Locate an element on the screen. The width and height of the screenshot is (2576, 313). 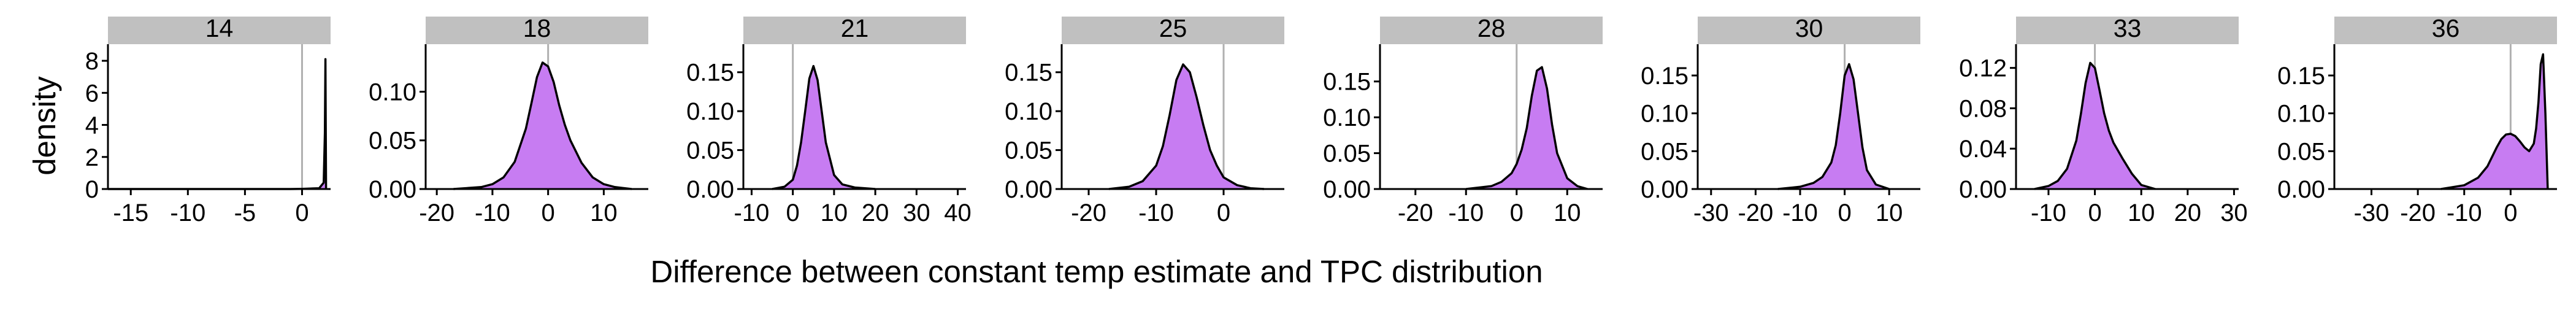
facet-strip-label: 36 is located at coordinates (2446, 28).